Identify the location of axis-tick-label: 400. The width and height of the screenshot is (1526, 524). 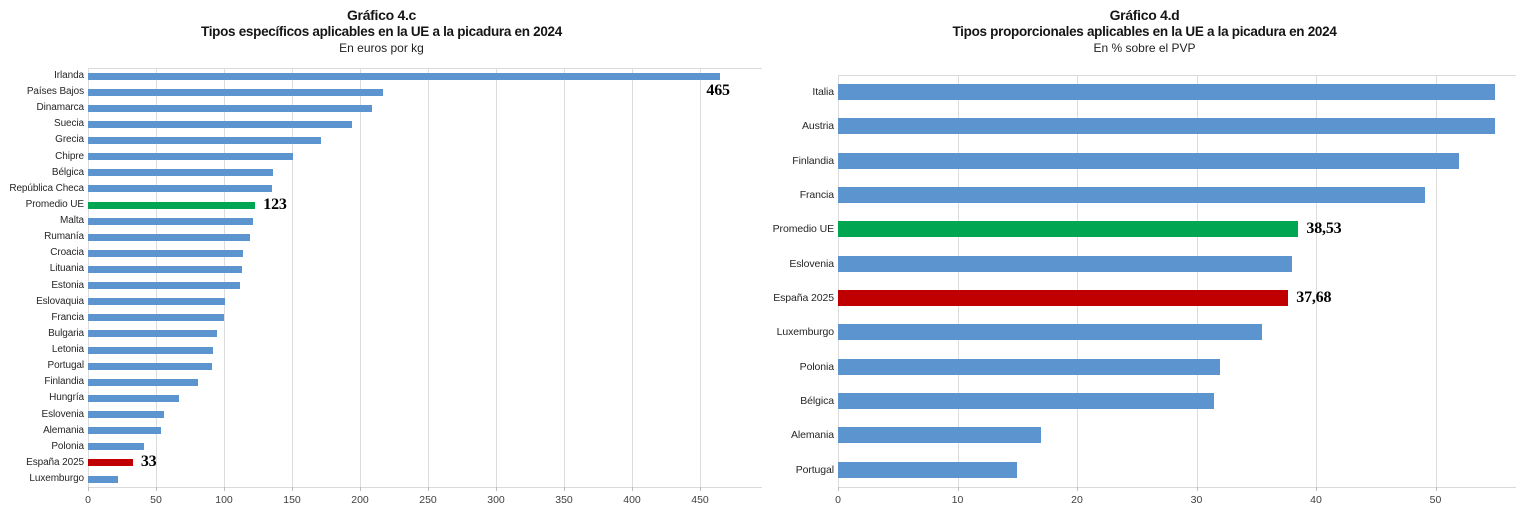
(632, 500).